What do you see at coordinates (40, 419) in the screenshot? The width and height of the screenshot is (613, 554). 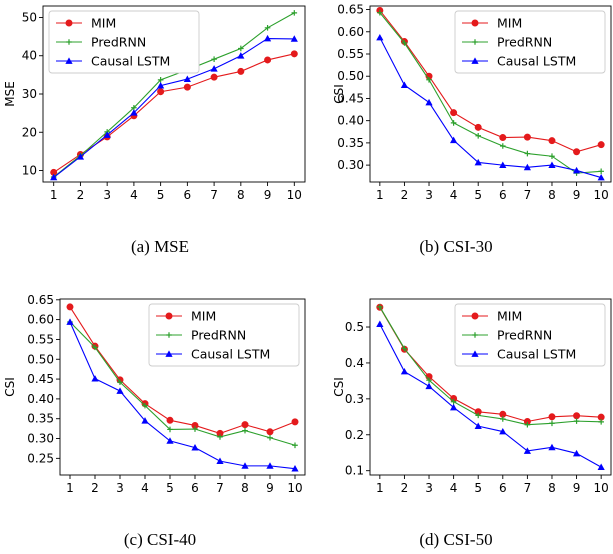 I see `y-tick-label: 0.35` at bounding box center [40, 419].